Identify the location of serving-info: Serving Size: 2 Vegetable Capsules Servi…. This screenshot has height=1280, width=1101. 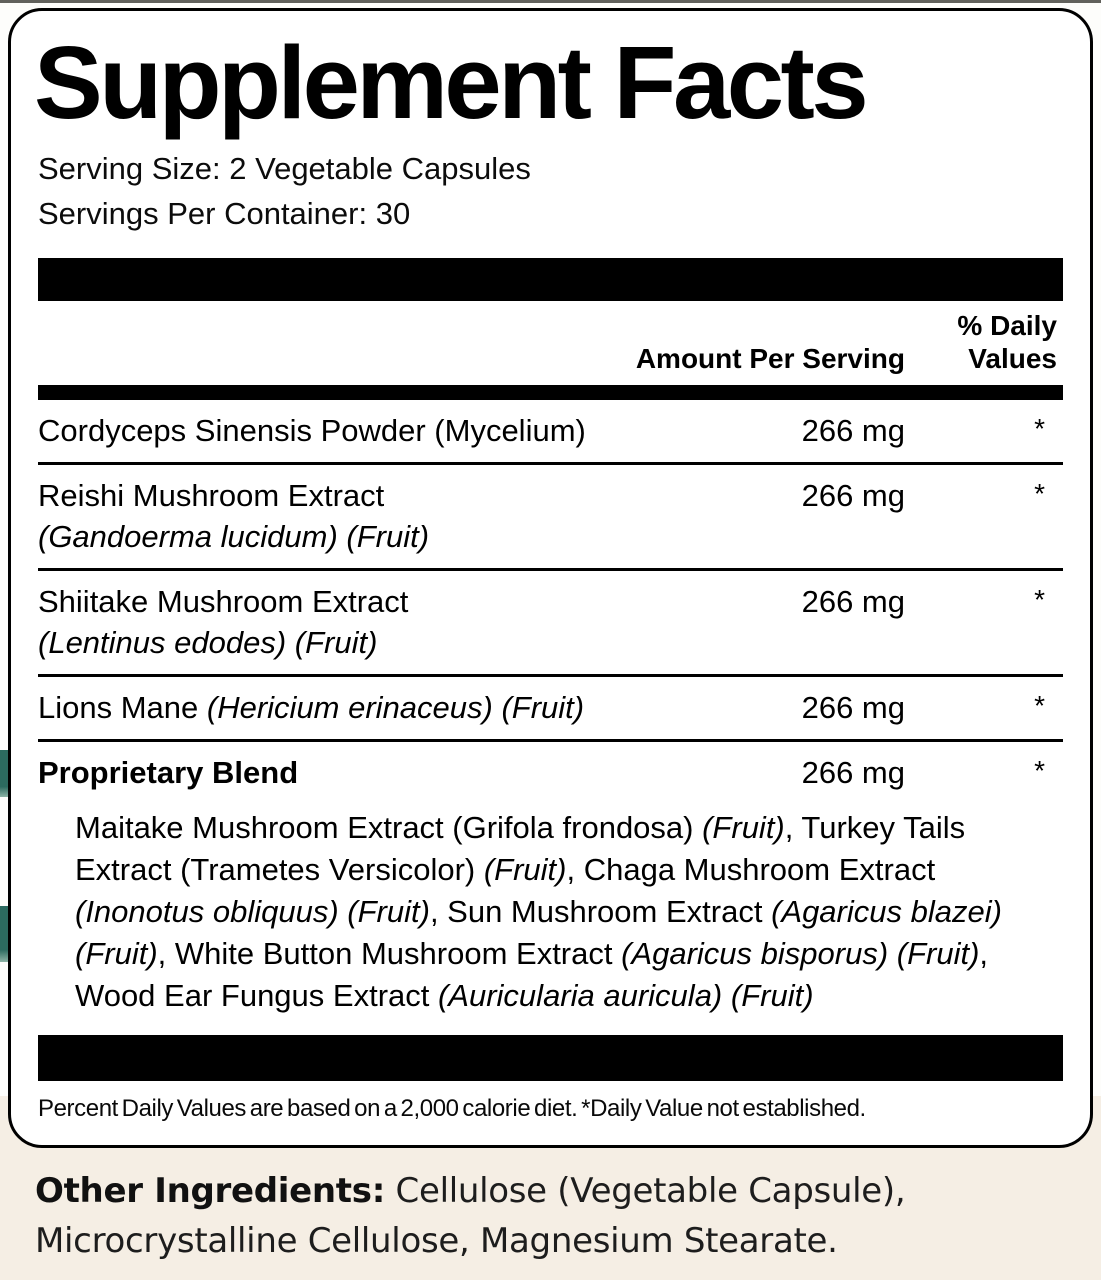
(550, 191).